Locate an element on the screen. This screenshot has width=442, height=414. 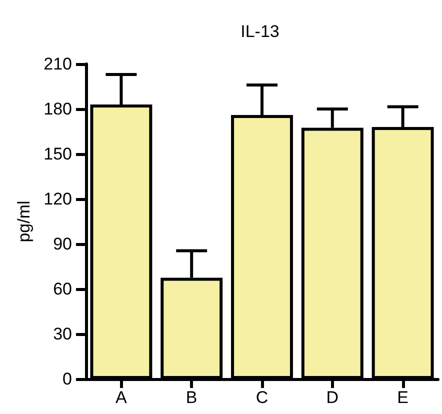
x-tick-label: D is located at coordinates (332, 397).